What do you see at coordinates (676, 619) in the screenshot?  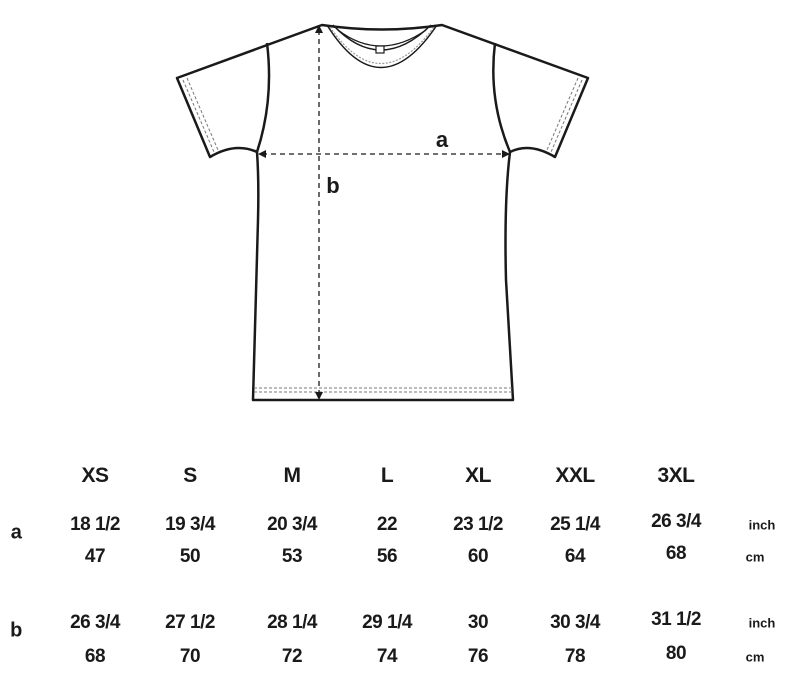 I see `inch-value: 31 1/2` at bounding box center [676, 619].